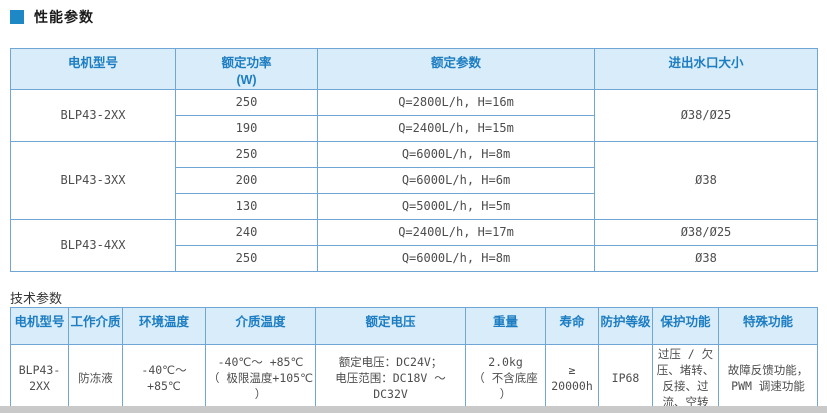 The height and width of the screenshot is (413, 827). Describe the element at coordinates (93, 180) in the screenshot. I see `model-cell: BLP43-3XX` at that location.